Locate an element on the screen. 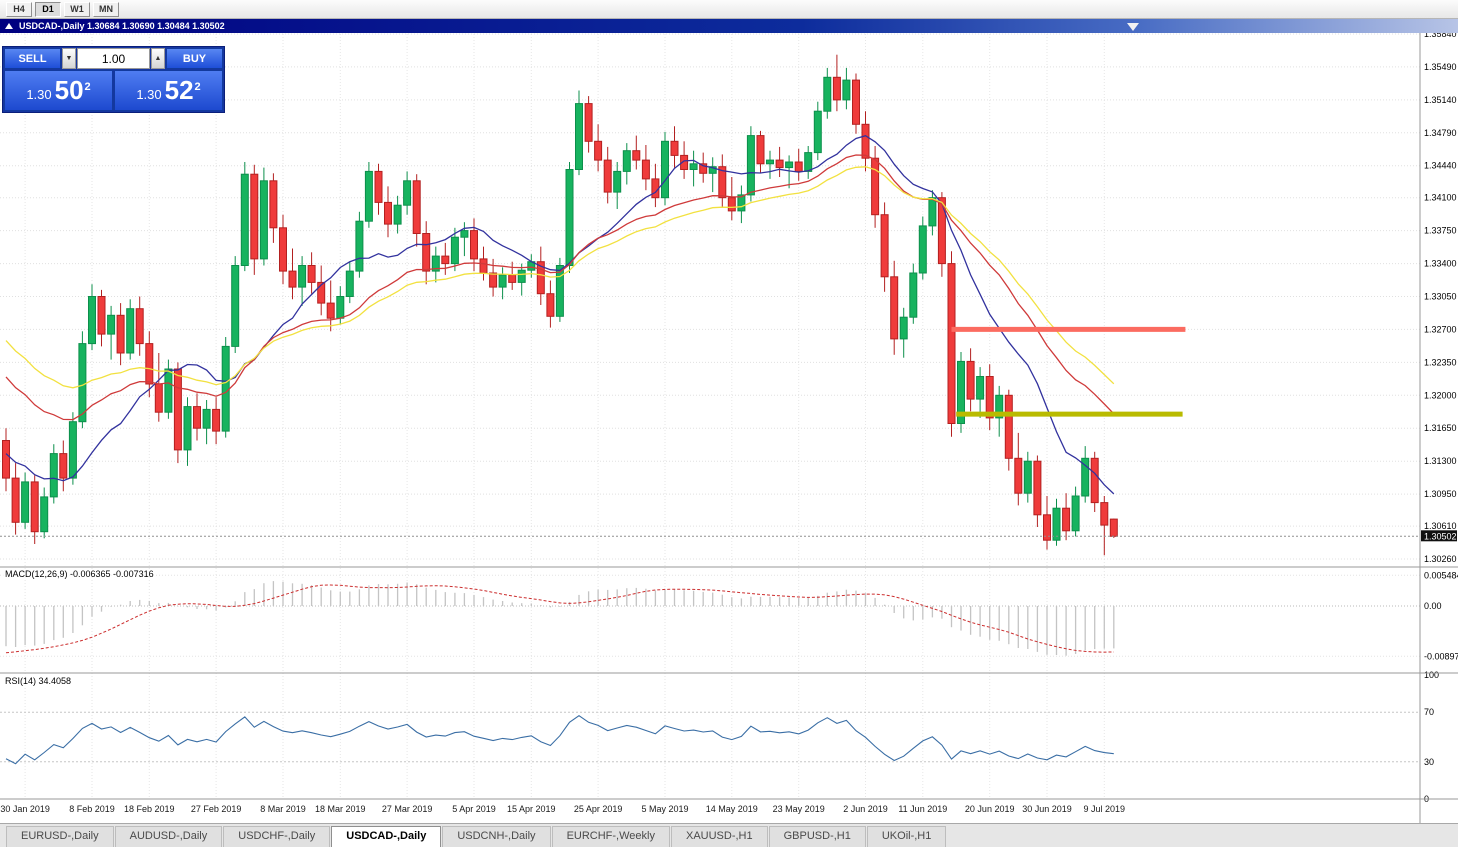  time-axis-label: 8 Mar 2019 is located at coordinates (283, 809).